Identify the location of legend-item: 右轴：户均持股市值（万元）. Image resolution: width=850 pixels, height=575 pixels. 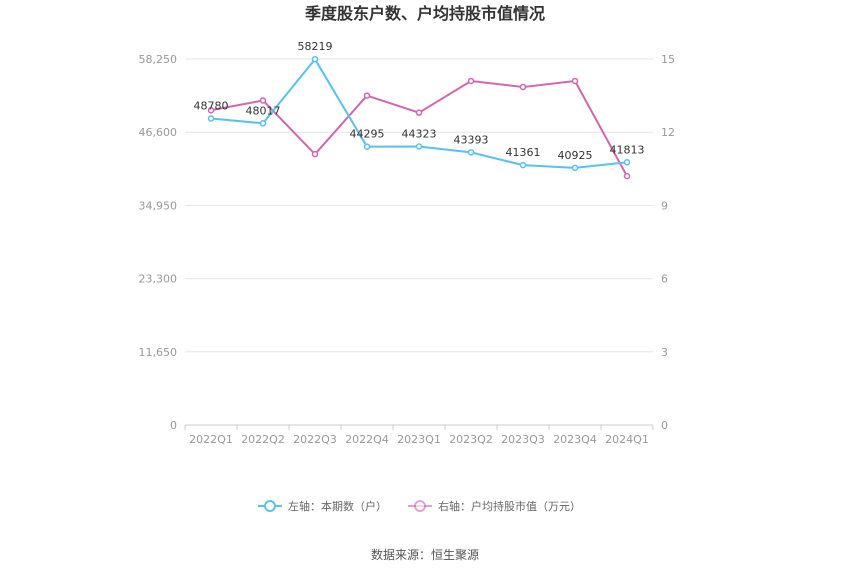
(494, 506).